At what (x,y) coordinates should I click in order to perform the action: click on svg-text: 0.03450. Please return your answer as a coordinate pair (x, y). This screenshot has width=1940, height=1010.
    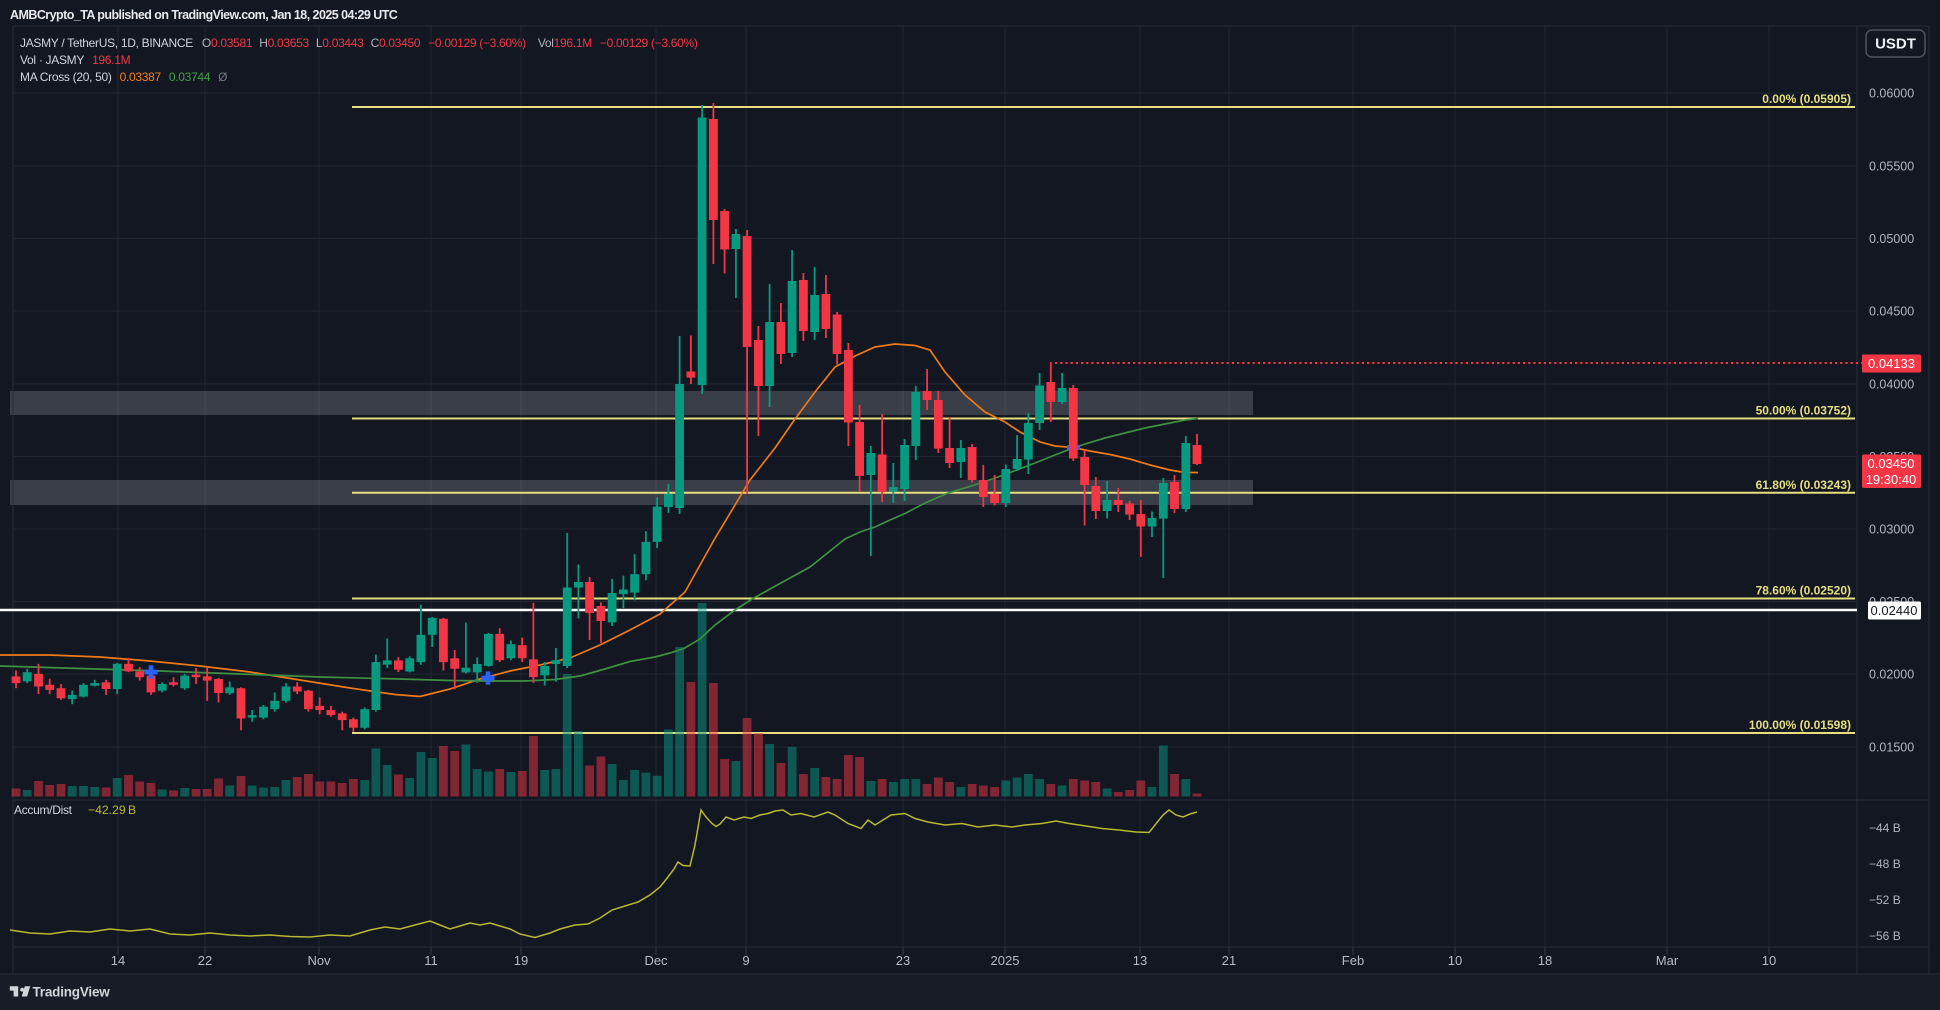
    Looking at the image, I should click on (1891, 463).